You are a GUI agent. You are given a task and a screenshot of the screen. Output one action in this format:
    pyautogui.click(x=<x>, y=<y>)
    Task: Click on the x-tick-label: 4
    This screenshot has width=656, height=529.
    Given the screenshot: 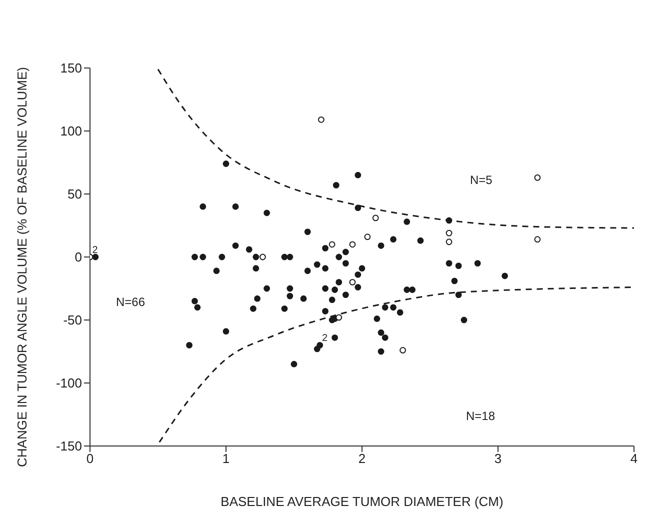 What is the action you would take?
    pyautogui.click(x=634, y=458)
    